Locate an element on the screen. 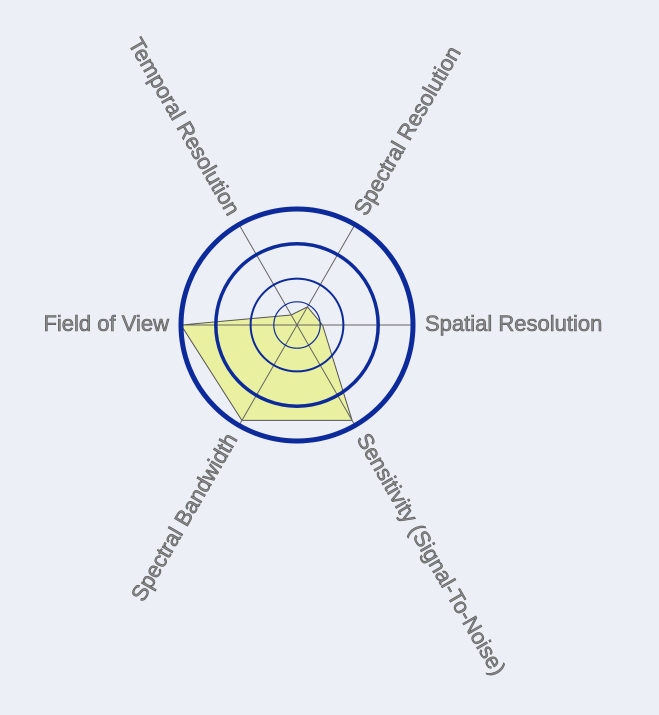  axis-label: Sensitivity (Signal-To-Noise) is located at coordinates (431, 554).